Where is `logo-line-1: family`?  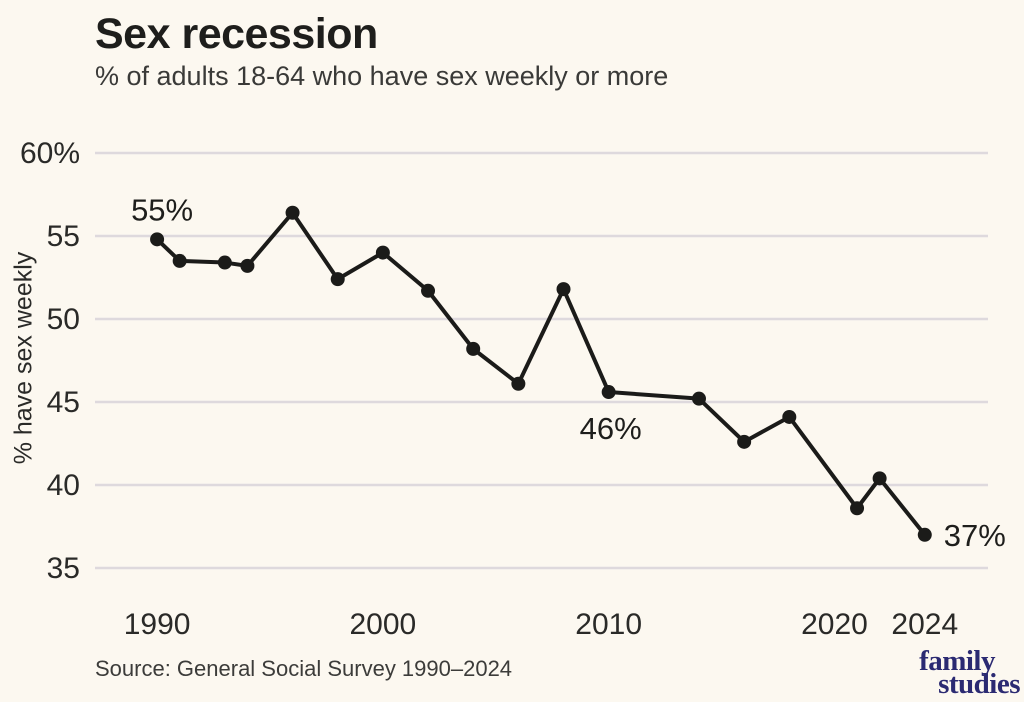 logo-line-1: family is located at coordinates (957, 661).